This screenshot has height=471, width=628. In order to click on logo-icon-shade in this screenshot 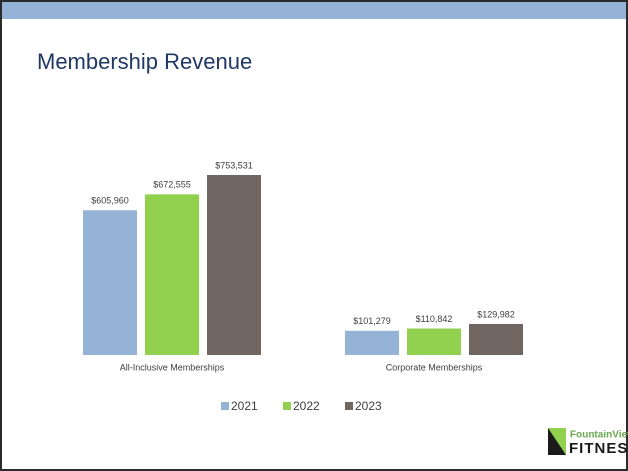, I will do `click(557, 441)`.